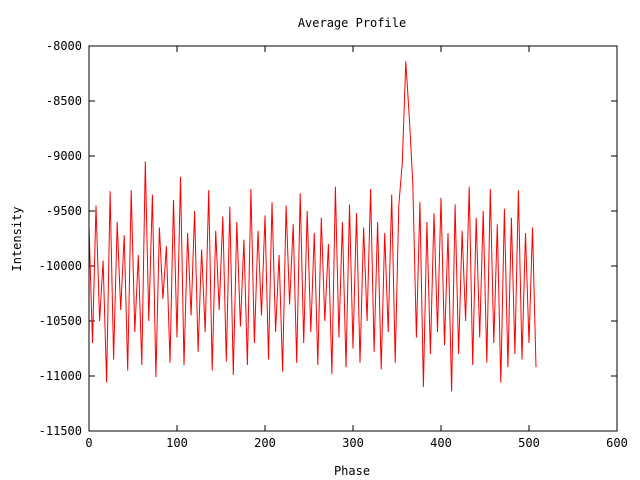  What do you see at coordinates (60, 321) in the screenshot?
I see `y-tick-label: -10500` at bounding box center [60, 321].